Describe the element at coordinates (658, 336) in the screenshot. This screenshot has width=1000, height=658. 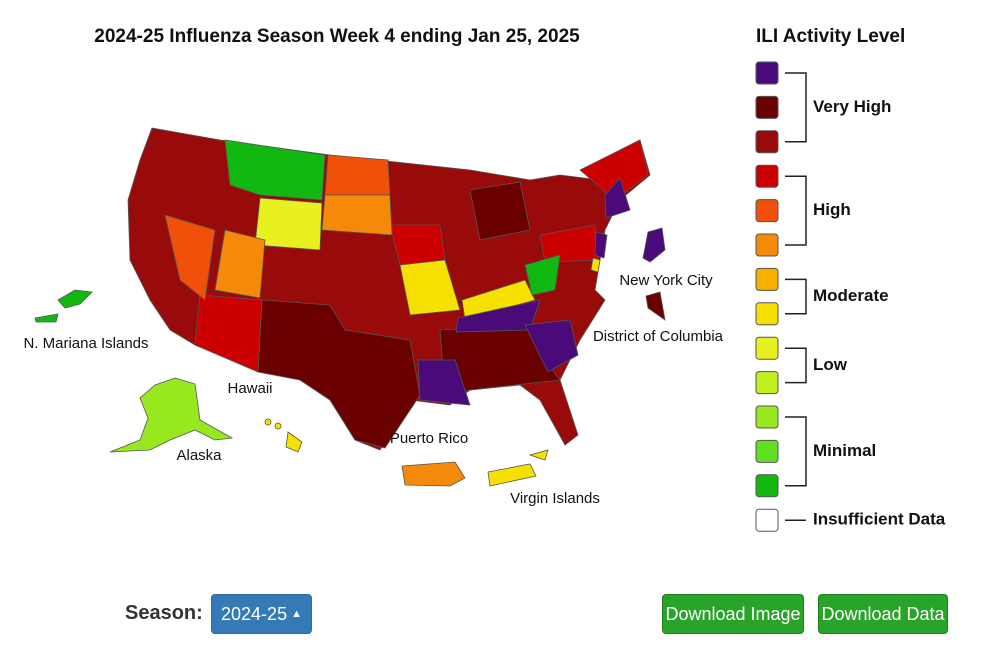
I see `map-label: District of Columbia` at that location.